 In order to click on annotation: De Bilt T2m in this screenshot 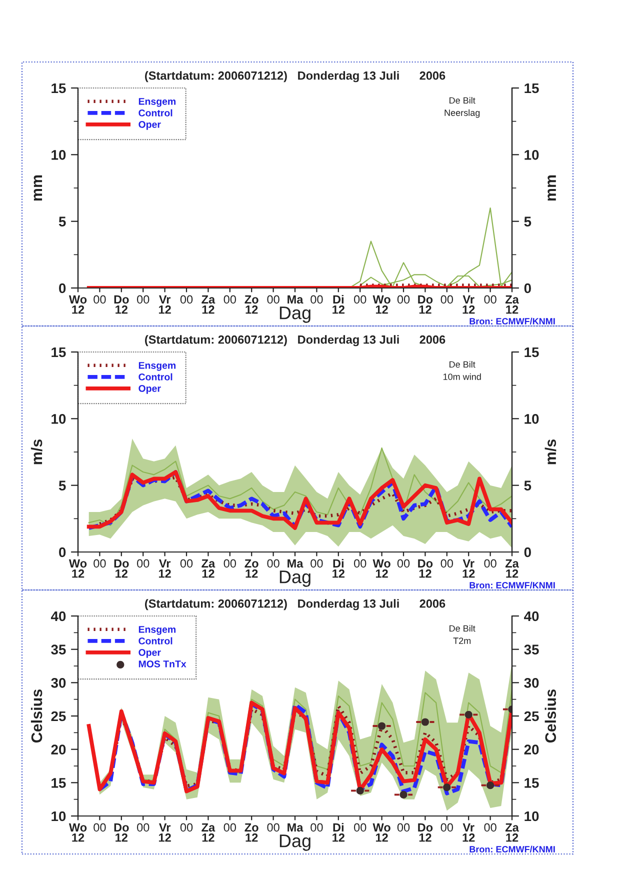, I will do `click(463, 634)`.